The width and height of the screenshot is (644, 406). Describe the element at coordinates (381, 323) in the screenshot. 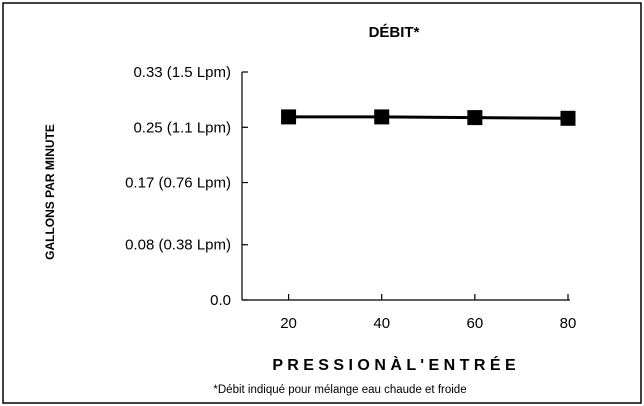

I see `x-tick-label: 40` at that location.